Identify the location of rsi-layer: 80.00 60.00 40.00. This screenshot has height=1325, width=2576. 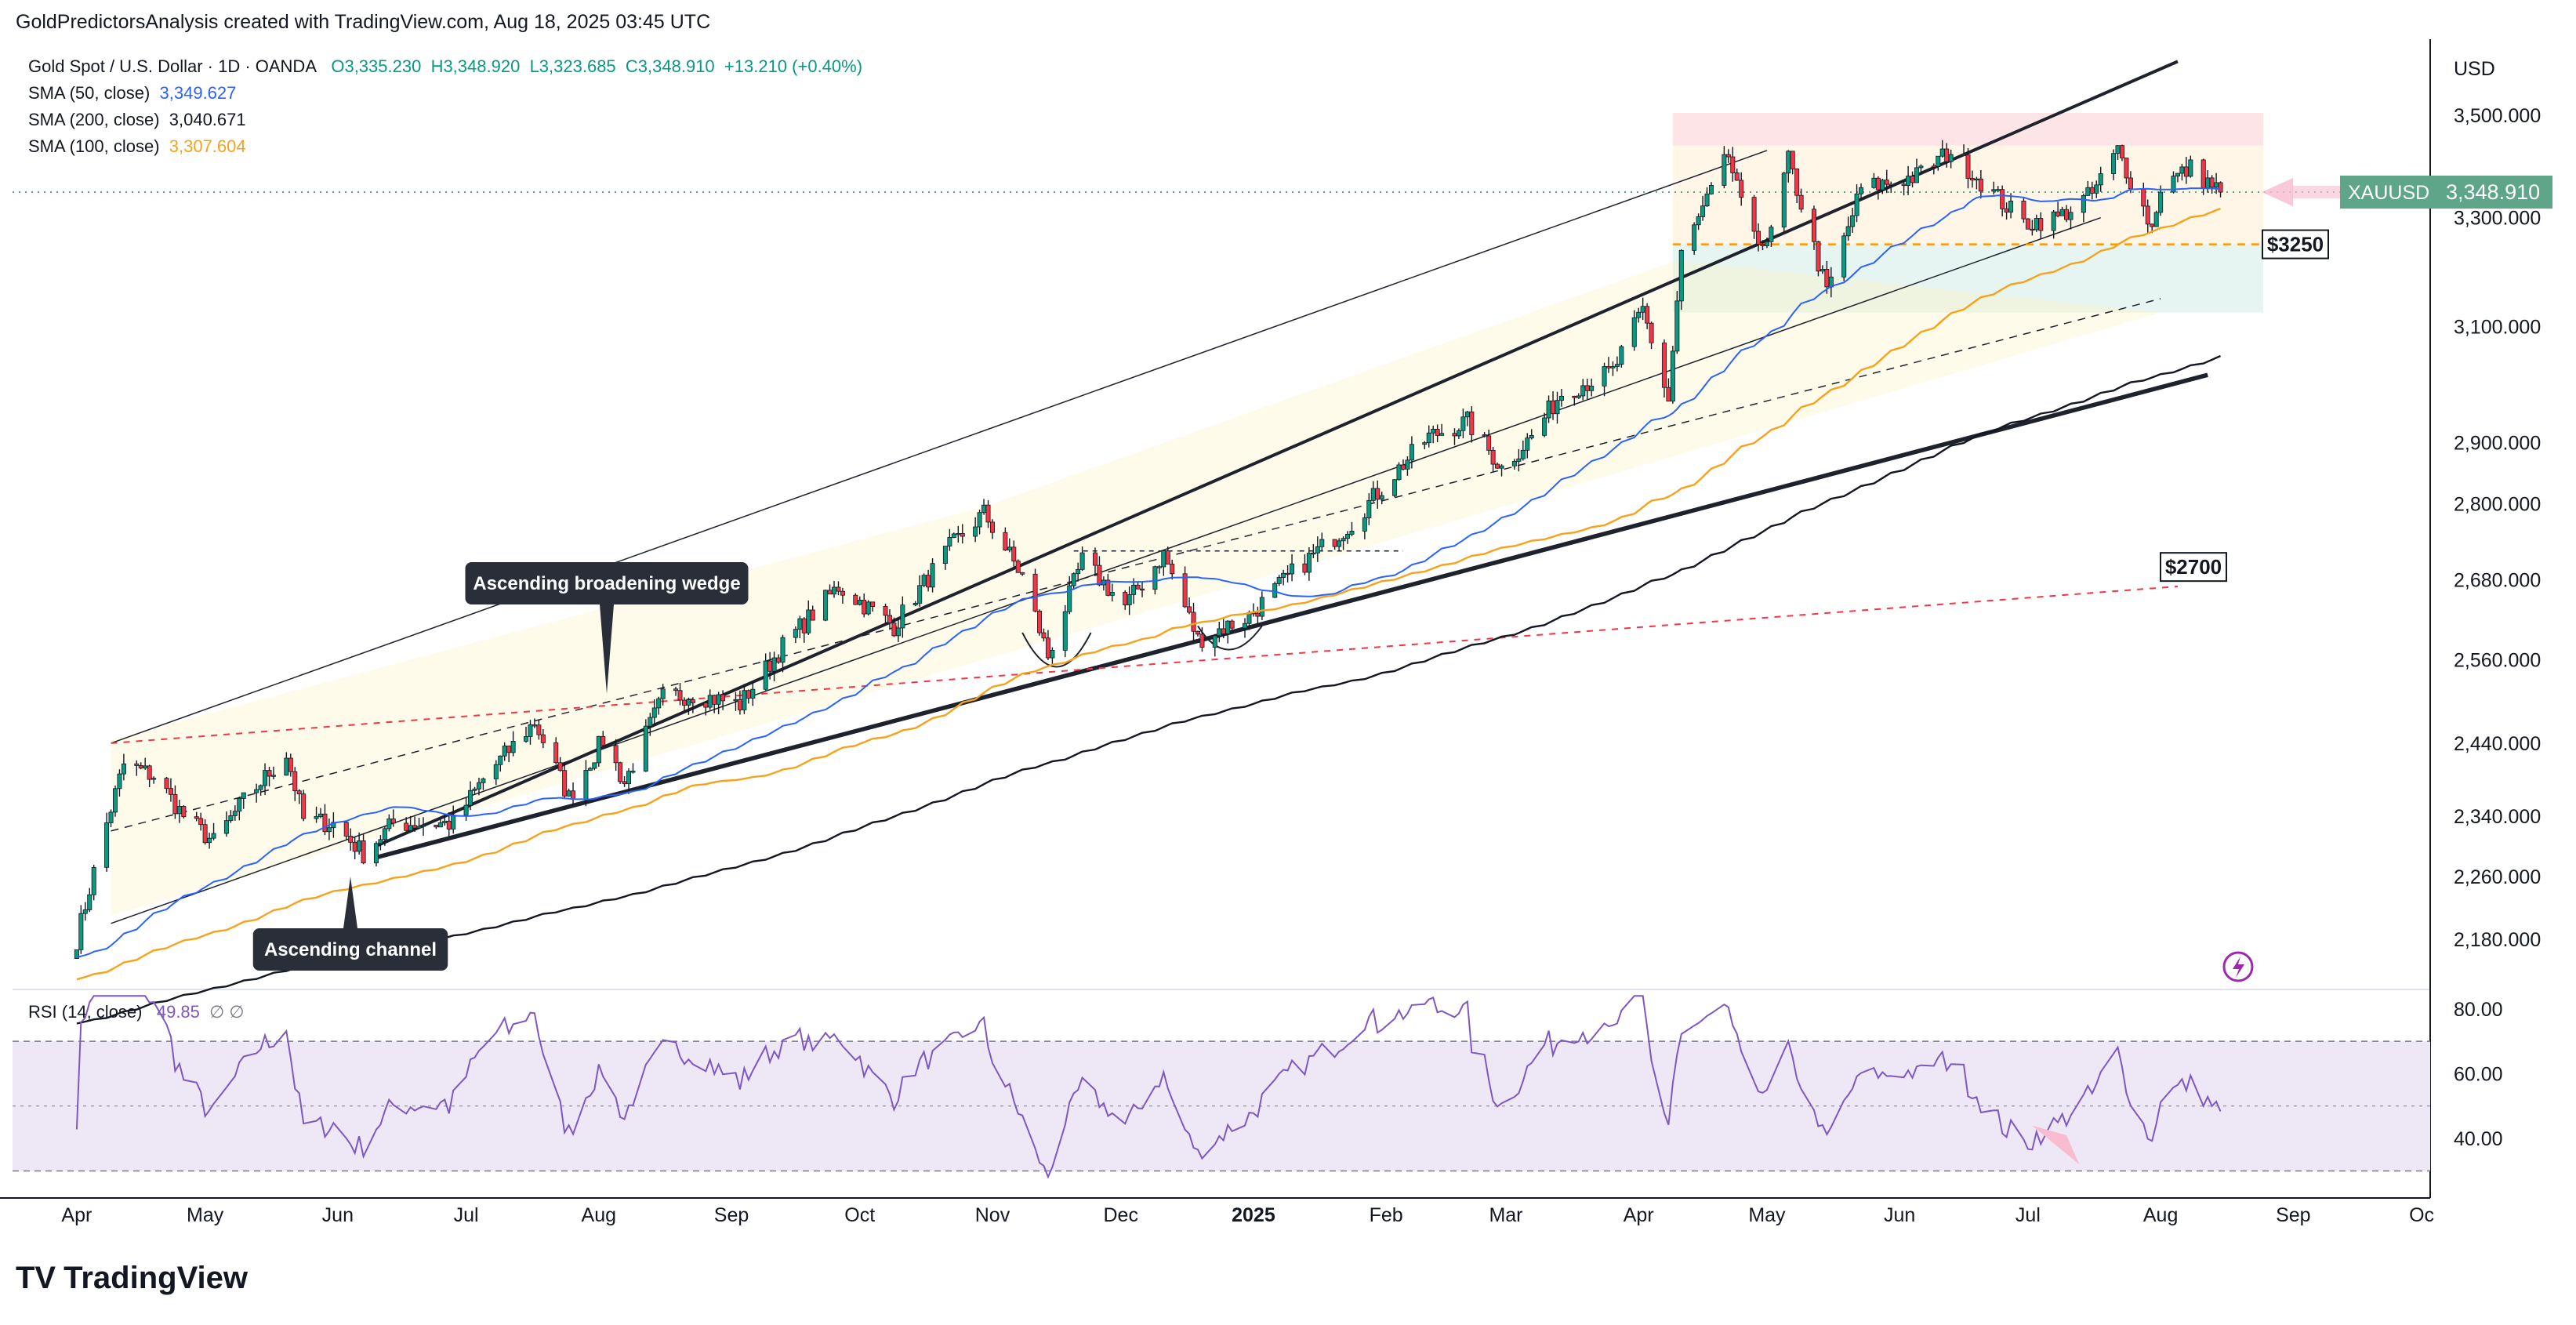
(1258, 1087).